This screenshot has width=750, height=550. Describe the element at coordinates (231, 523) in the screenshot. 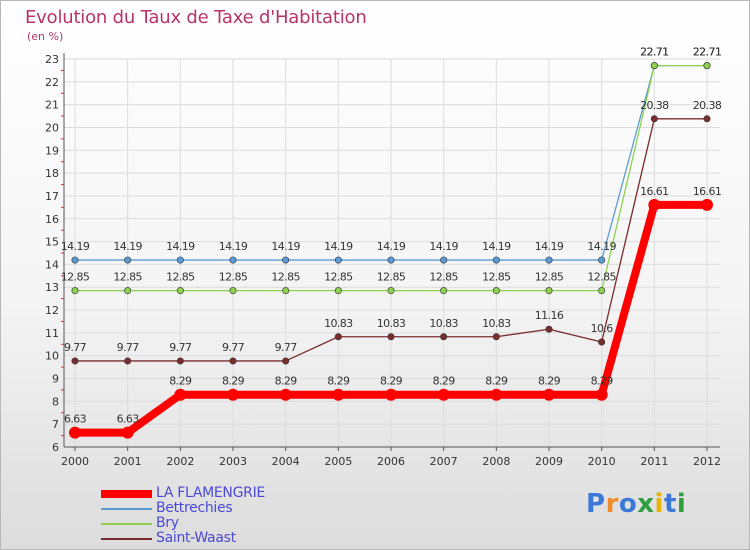

I see `legend-item: Bry` at that location.